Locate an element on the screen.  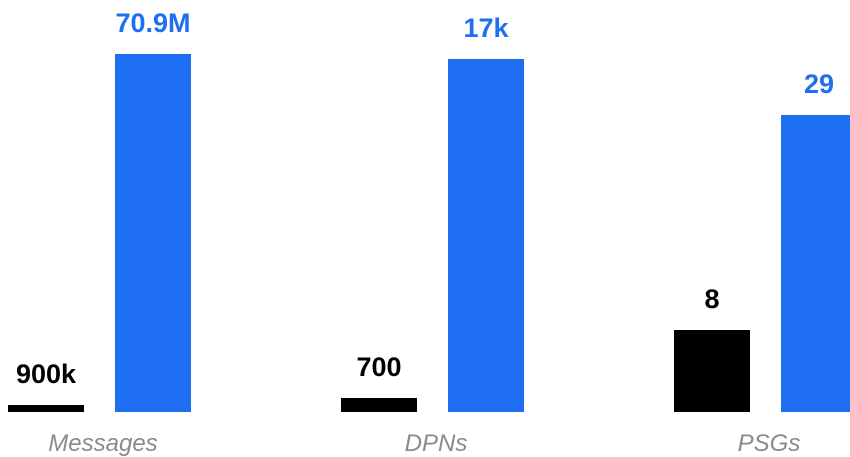
data-label-messages-series-1: 900k is located at coordinates (46, 374).